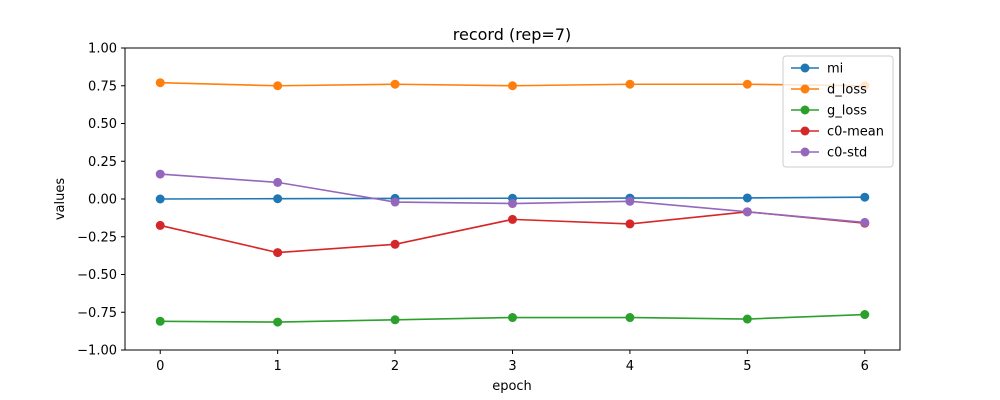 The image size is (1000, 400). Describe the element at coordinates (97, 275) in the screenshot. I see `y-tick-label: −0.50` at that location.